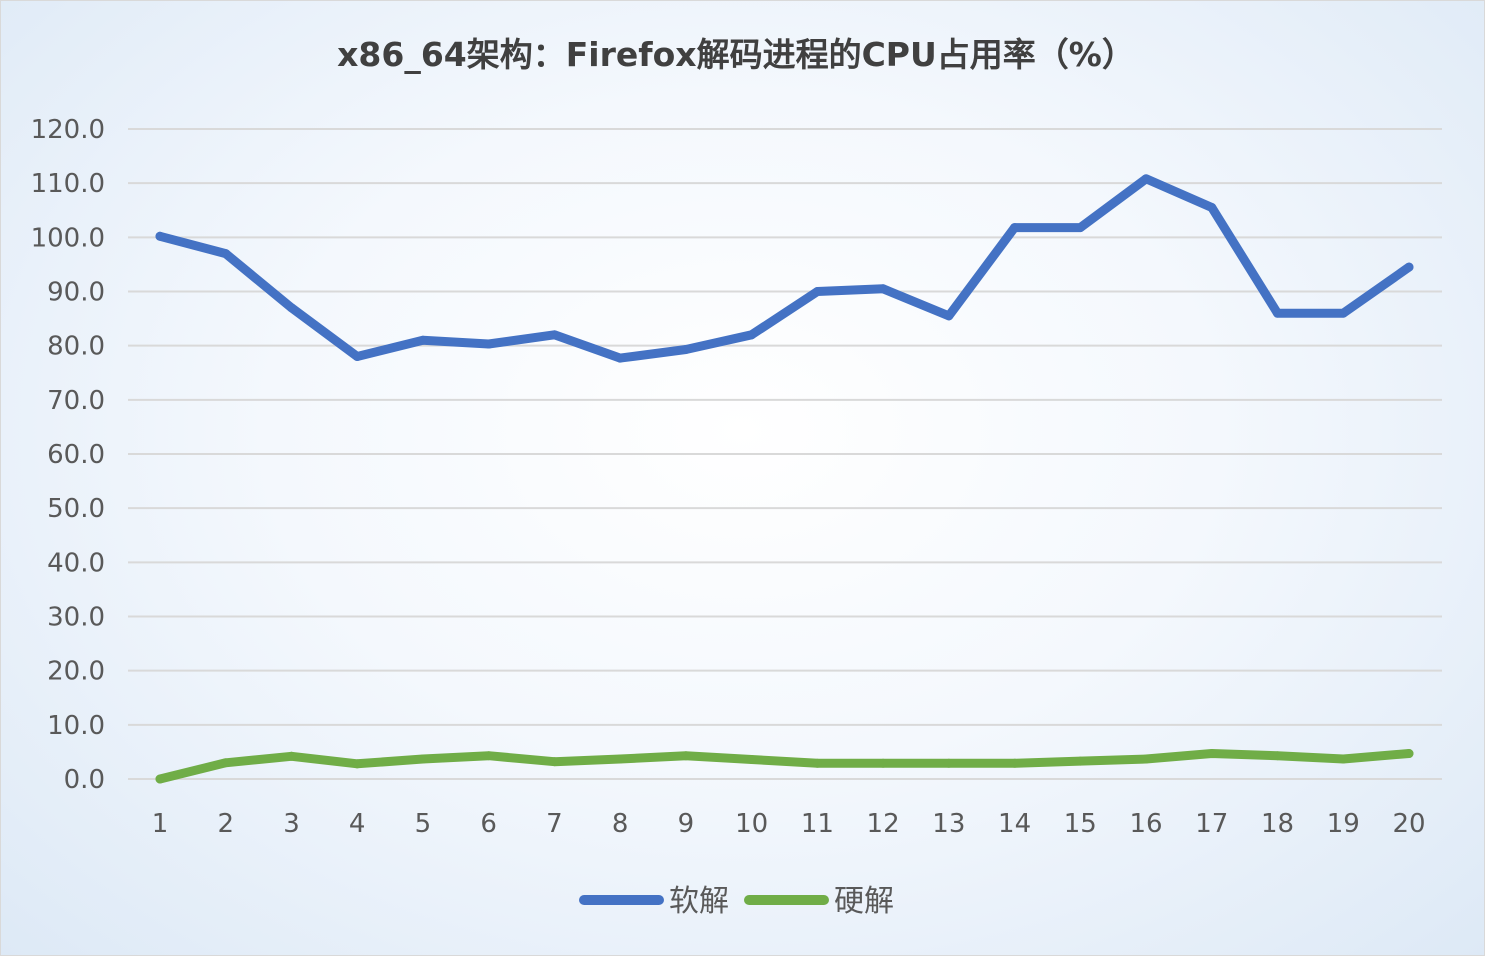 Image resolution: width=1485 pixels, height=957 pixels. Describe the element at coordinates (160, 824) in the screenshot. I see `x-tick-label: 1` at that location.